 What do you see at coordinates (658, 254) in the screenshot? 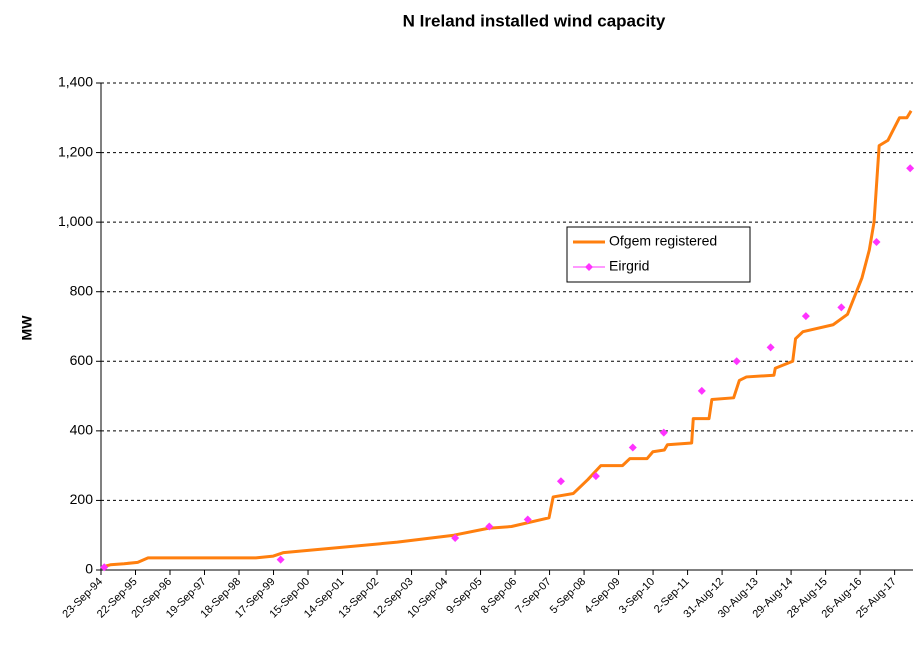
I see `legend-box` at bounding box center [658, 254].